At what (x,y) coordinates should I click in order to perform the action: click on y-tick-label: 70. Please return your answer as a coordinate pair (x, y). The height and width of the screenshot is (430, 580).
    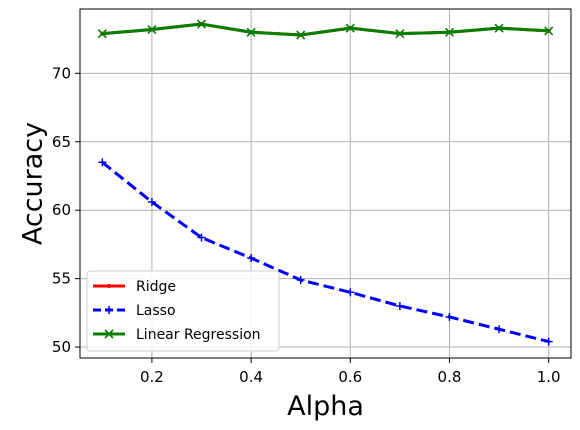
    Looking at the image, I should click on (61, 73).